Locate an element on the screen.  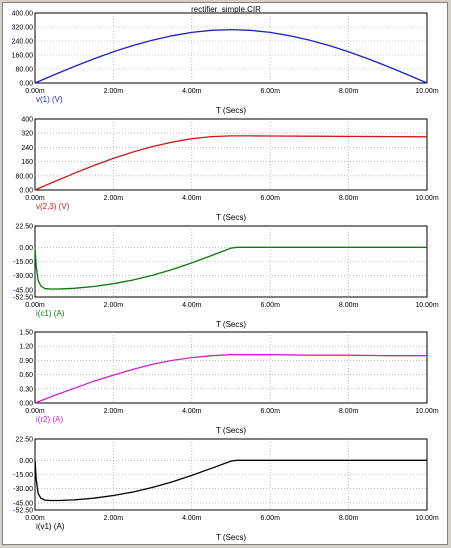
panel-3-y-tick-label: -15.00 is located at coordinates (23, 262).